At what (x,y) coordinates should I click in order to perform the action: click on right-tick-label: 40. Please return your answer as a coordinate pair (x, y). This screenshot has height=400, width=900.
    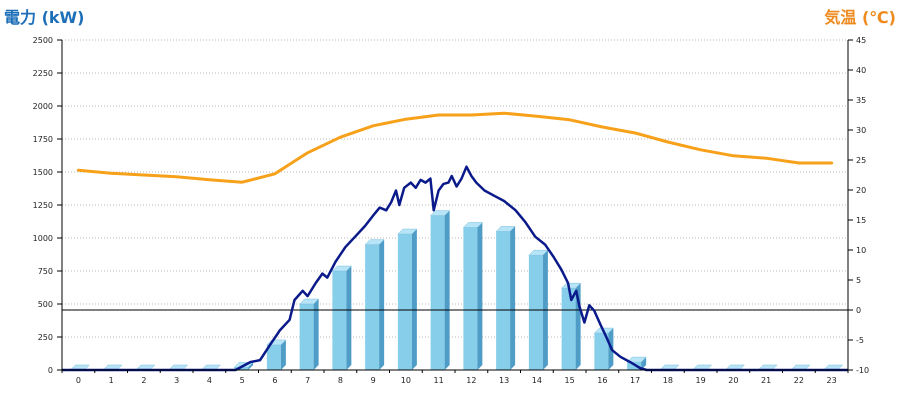
    Looking at the image, I should click on (861, 70).